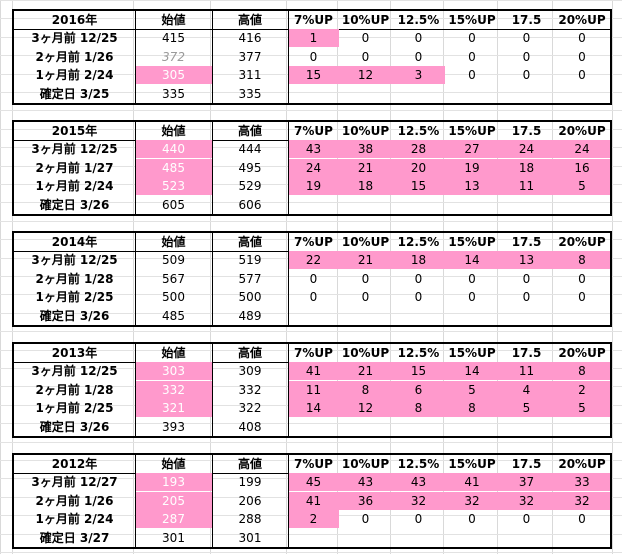 This screenshot has height=554, width=622. Describe the element at coordinates (173, 57) in the screenshot. I see `table-cell: 372` at that location.